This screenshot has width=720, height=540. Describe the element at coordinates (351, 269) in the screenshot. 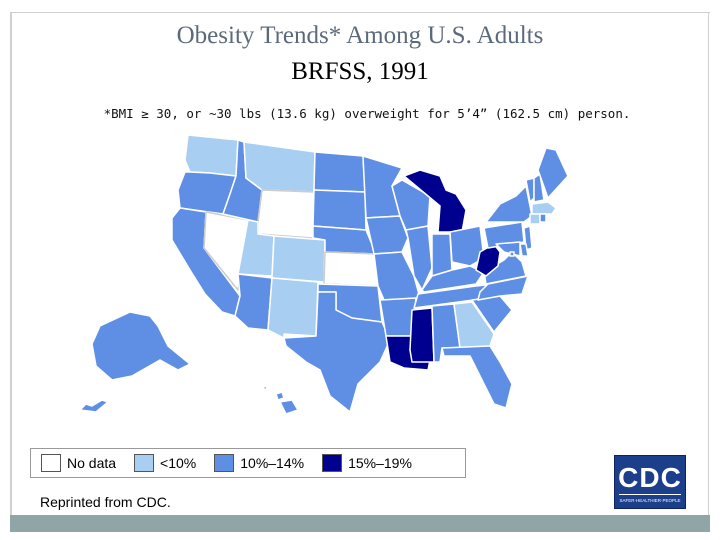

I see `state-ks` at that location.